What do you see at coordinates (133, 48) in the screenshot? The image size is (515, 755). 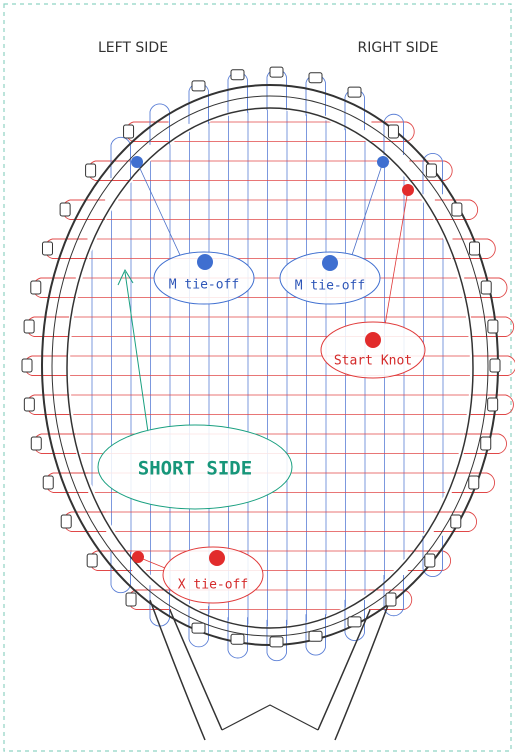 I see `left-side-label: LEFT SIDE` at bounding box center [133, 48].